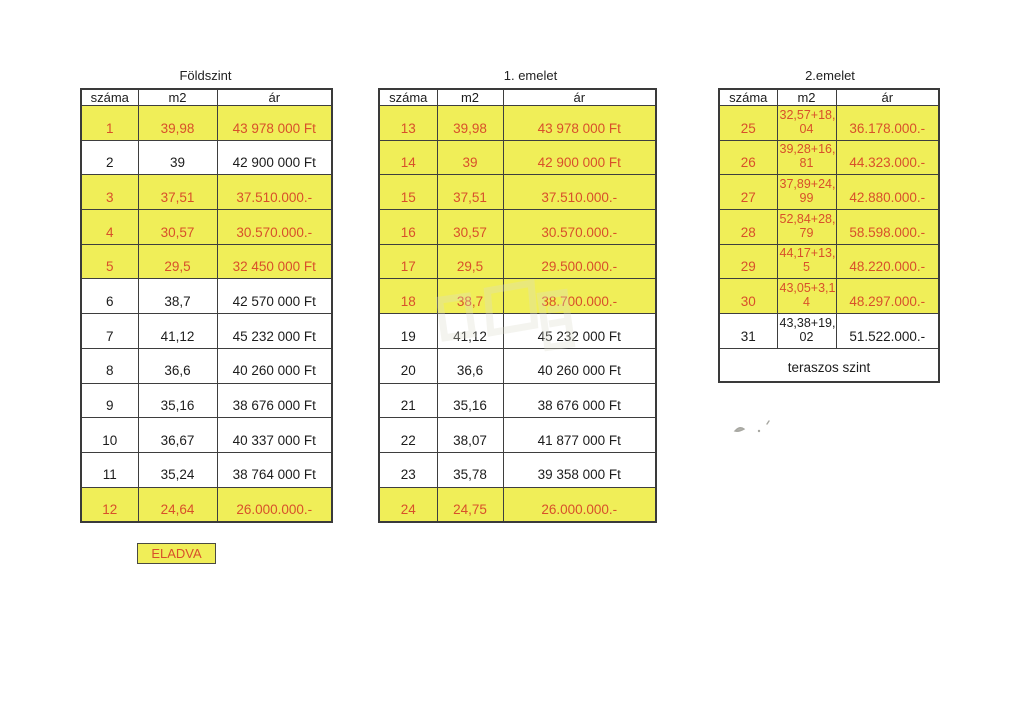  I want to click on cell-unit-number: 9, so click(109, 400).